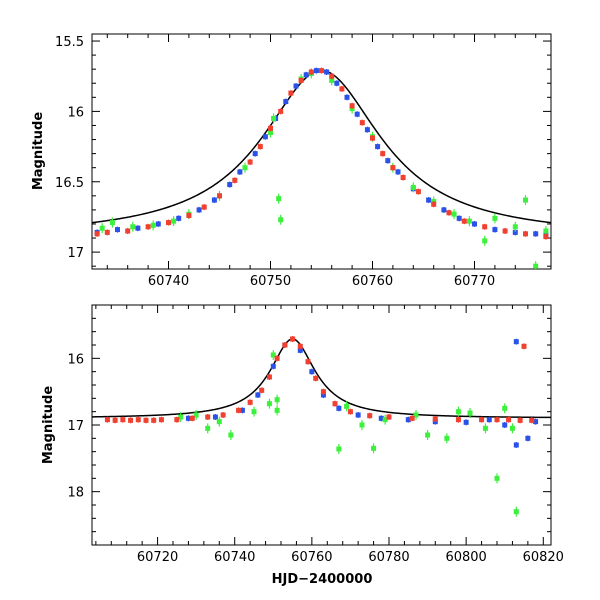 Image resolution: width=600 pixels, height=600 pixels. What do you see at coordinates (388, 557) in the screenshot?
I see `x-tick-label: 60780` at bounding box center [388, 557].